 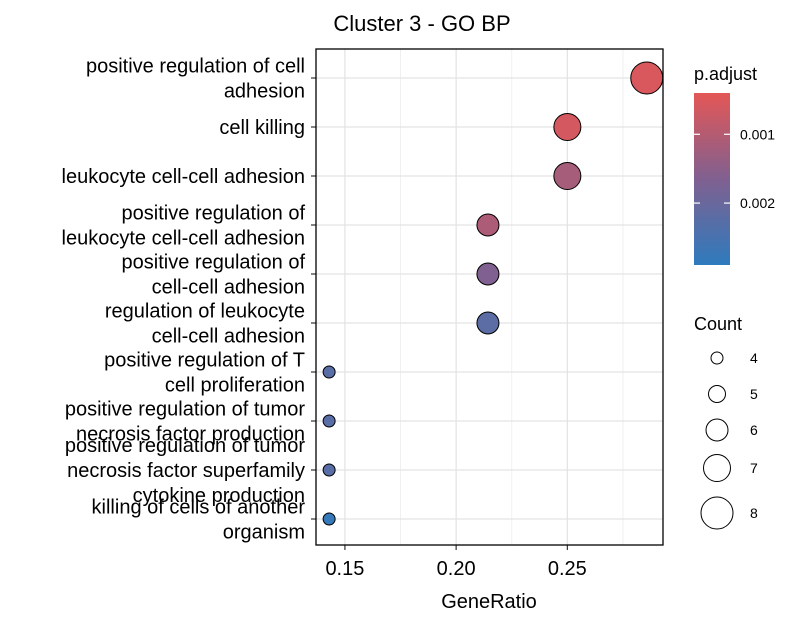 I want to click on chart-title: Cluster 3 - GO BP, so click(x=421, y=23).